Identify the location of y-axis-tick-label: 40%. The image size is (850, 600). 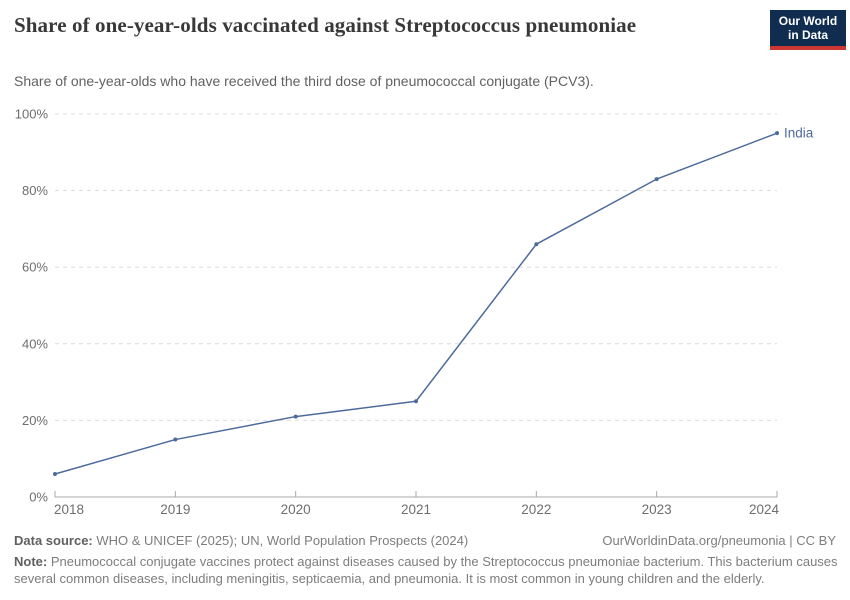
(35, 343).